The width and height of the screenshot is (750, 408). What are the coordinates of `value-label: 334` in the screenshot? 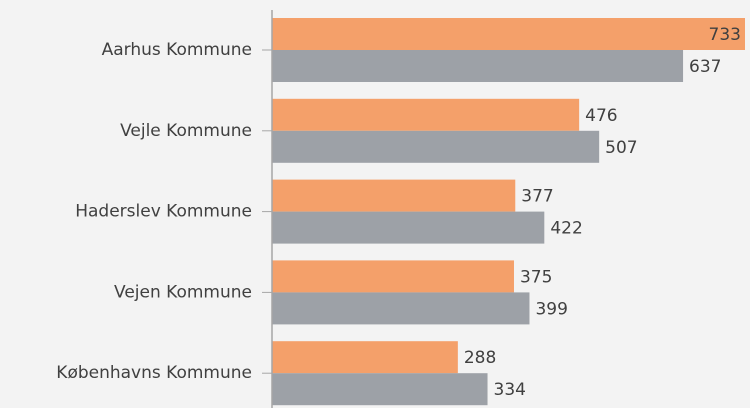 It's located at (510, 390).